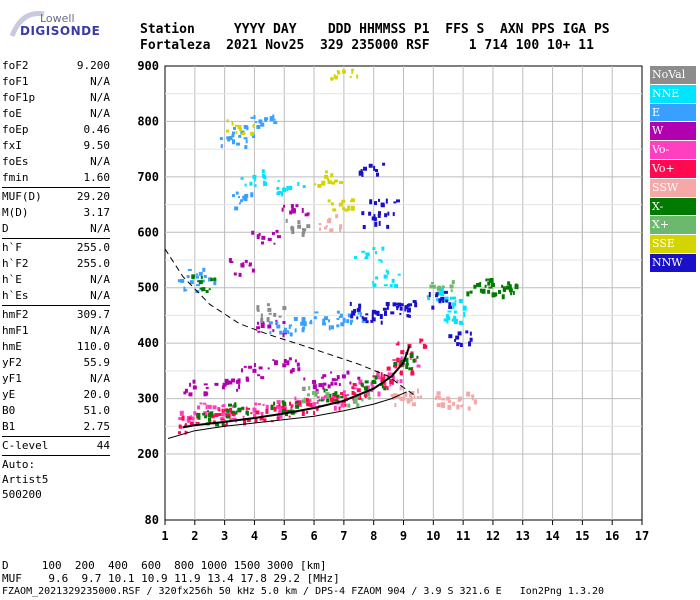 The height and width of the screenshot is (600, 700). Describe the element at coordinates (56, 130) in the screenshot. I see `param-row: foEp 0.46` at that location.